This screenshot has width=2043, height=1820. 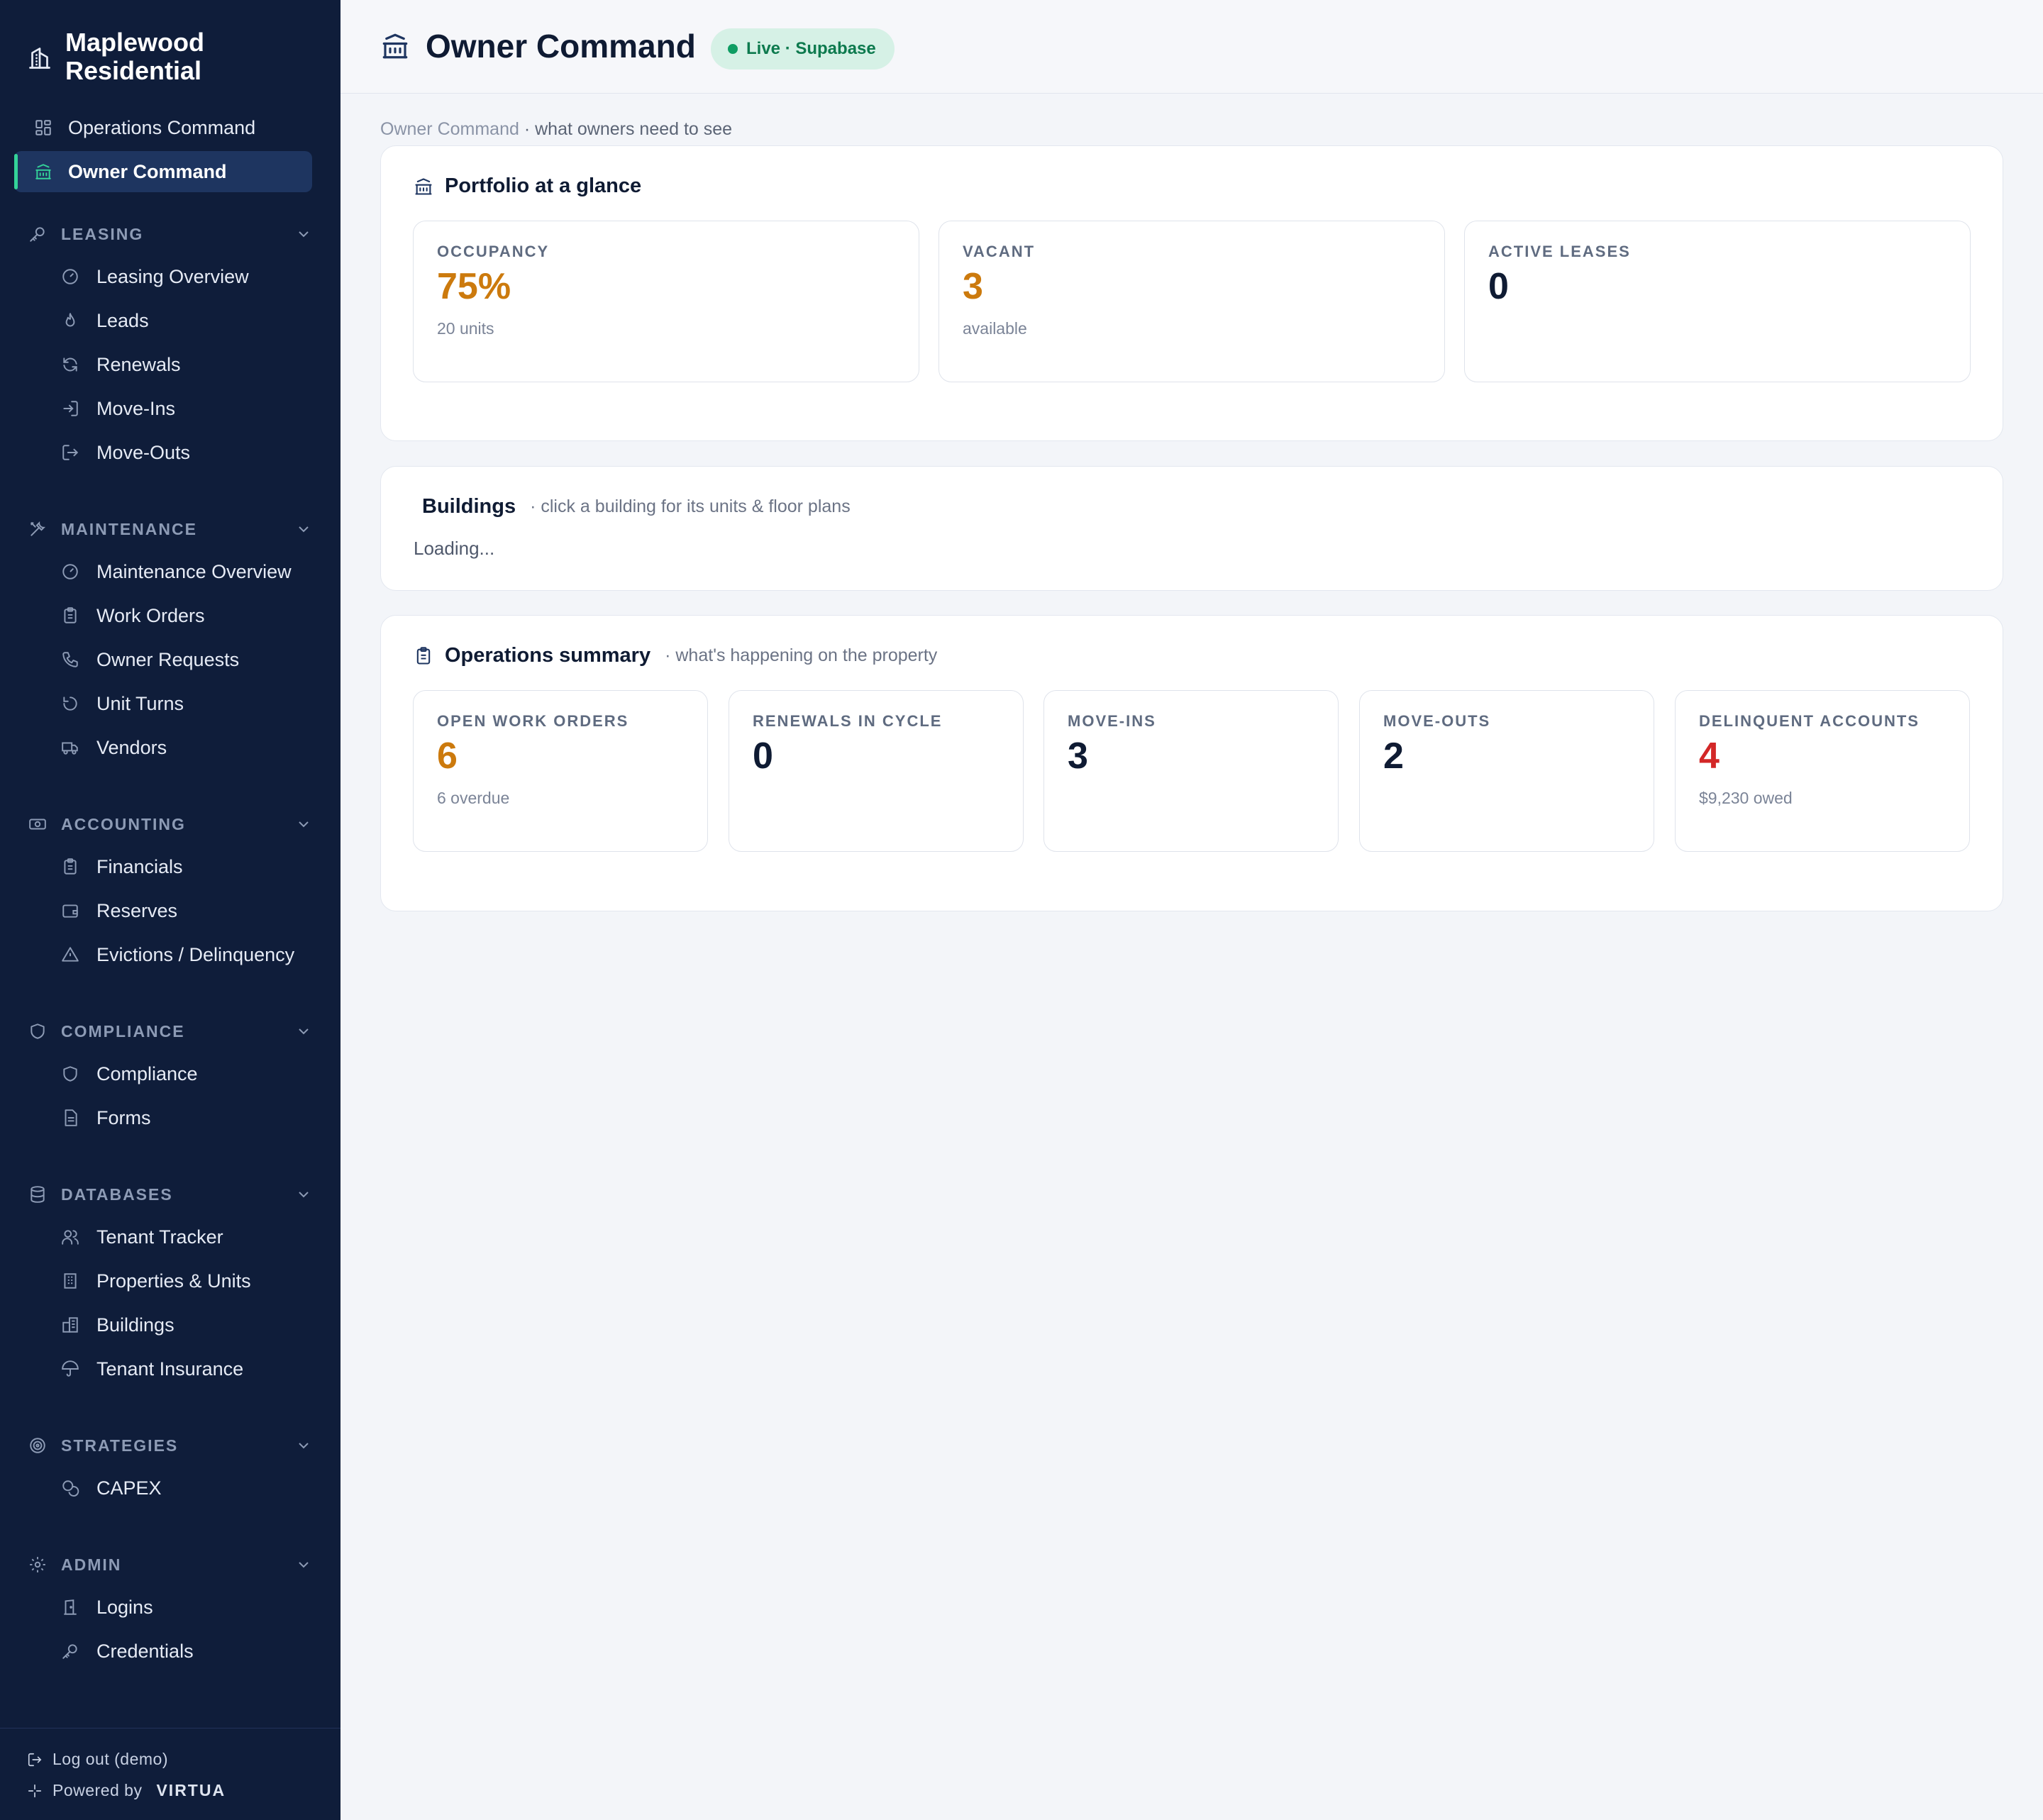 What do you see at coordinates (1506, 771) in the screenshot?
I see `stat-move-outs: MOVE-OUTS 2` at bounding box center [1506, 771].